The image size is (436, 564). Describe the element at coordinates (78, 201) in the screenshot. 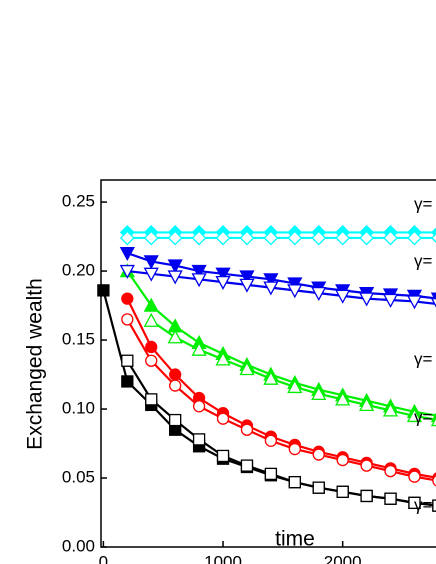

I see `y-tick-label: 0.25` at that location.